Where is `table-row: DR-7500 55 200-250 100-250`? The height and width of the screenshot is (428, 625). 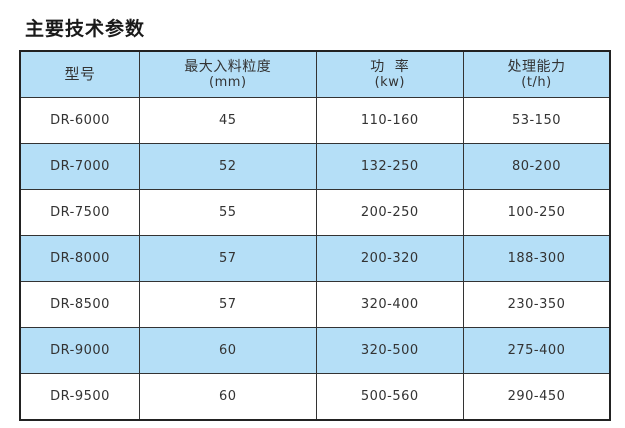
table-row: DR-7500 55 200-250 100-250 is located at coordinates (315, 212).